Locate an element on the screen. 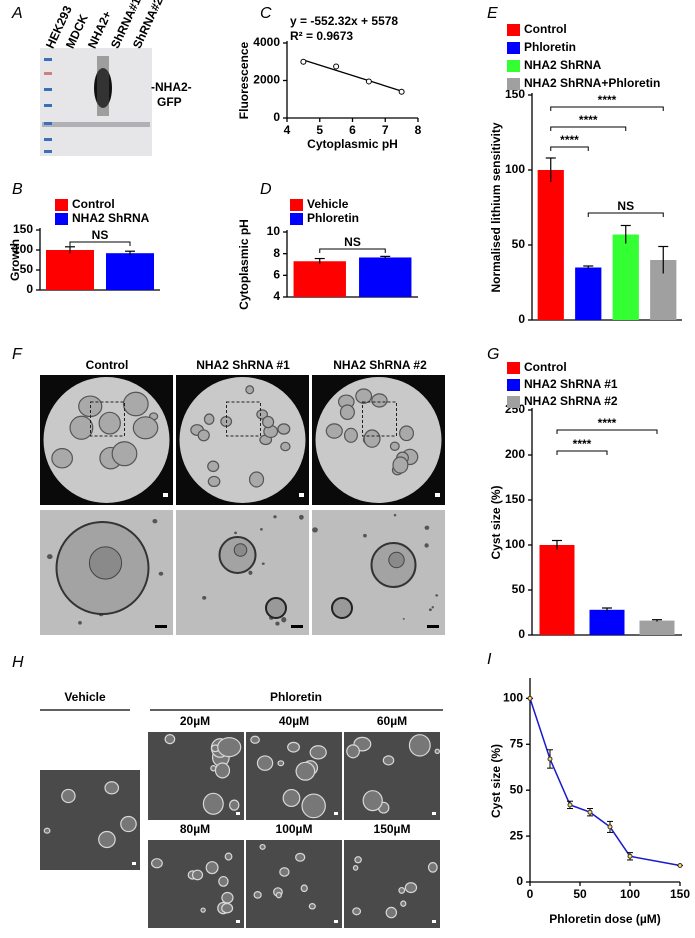 The width and height of the screenshot is (695, 938). x-tick-label: 0 is located at coordinates (530, 894).